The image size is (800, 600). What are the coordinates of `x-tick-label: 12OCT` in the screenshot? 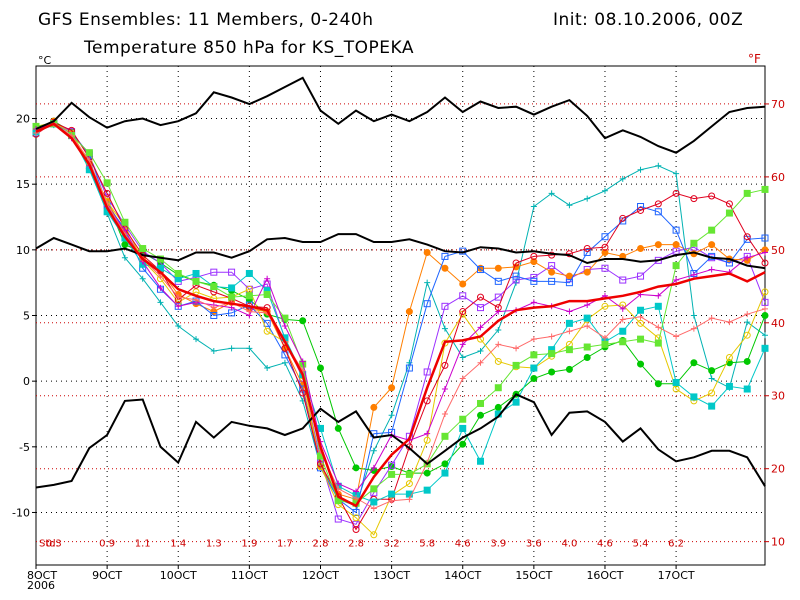 It's located at (320, 575).